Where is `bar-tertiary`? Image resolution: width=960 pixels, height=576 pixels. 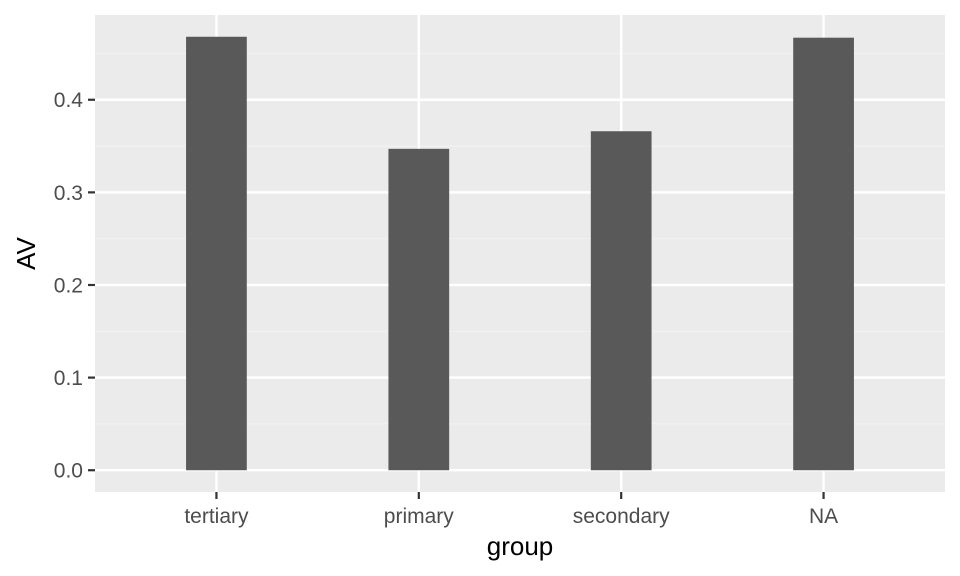
bar-tertiary is located at coordinates (216, 253).